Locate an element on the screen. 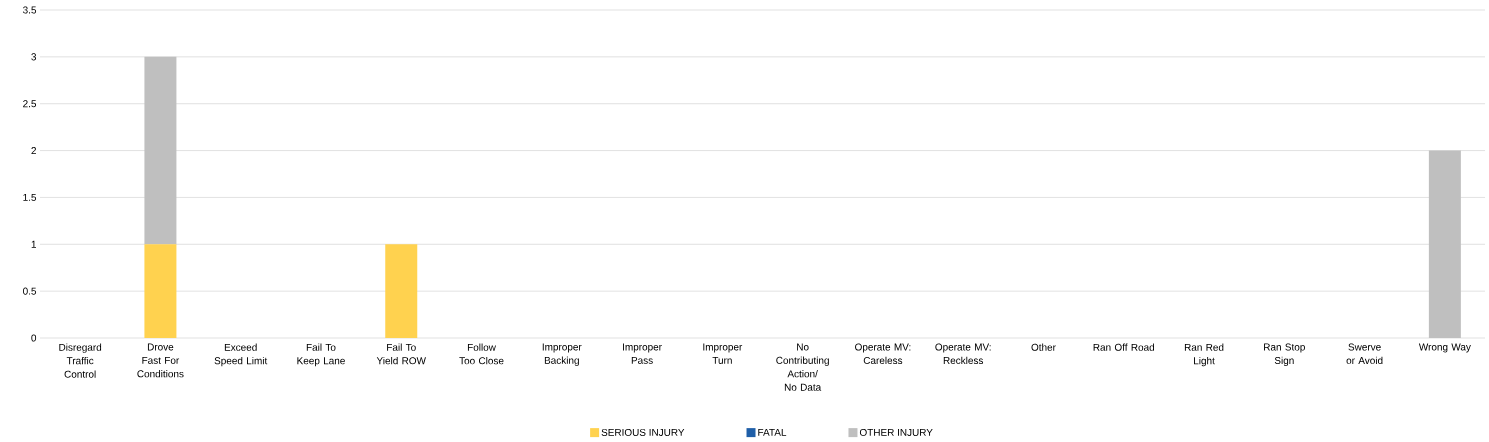 The height and width of the screenshot is (442, 1489). legend-label: OTHER INJURY is located at coordinates (896, 432).